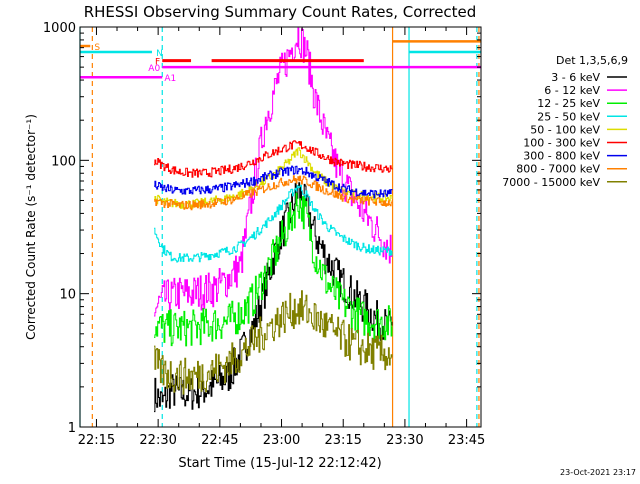 The image size is (640, 484). What do you see at coordinates (154, 69) in the screenshot?
I see `state-bar-label: A0` at bounding box center [154, 69].